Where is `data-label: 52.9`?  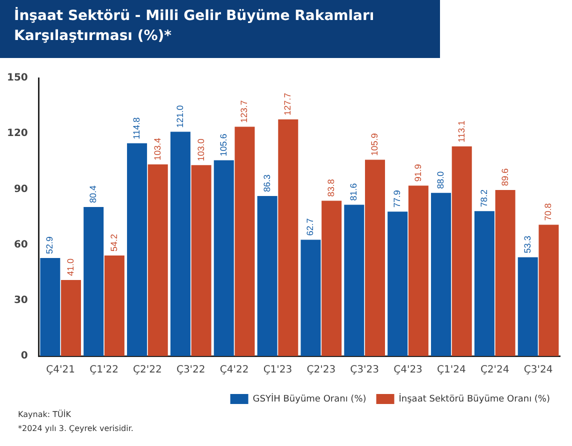
data-label: 52.9 is located at coordinates (49, 245).